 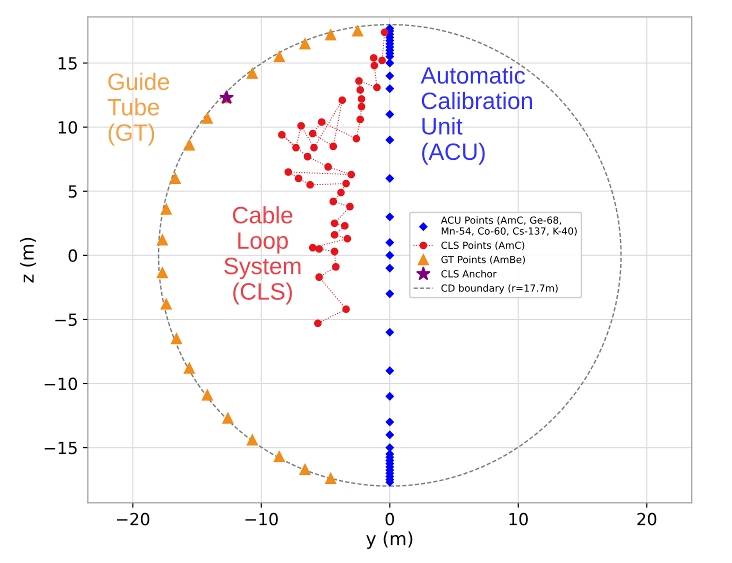 What do you see at coordinates (499, 289) in the screenshot?
I see `legend-label: CD boundary (r=17.7m)` at bounding box center [499, 289].